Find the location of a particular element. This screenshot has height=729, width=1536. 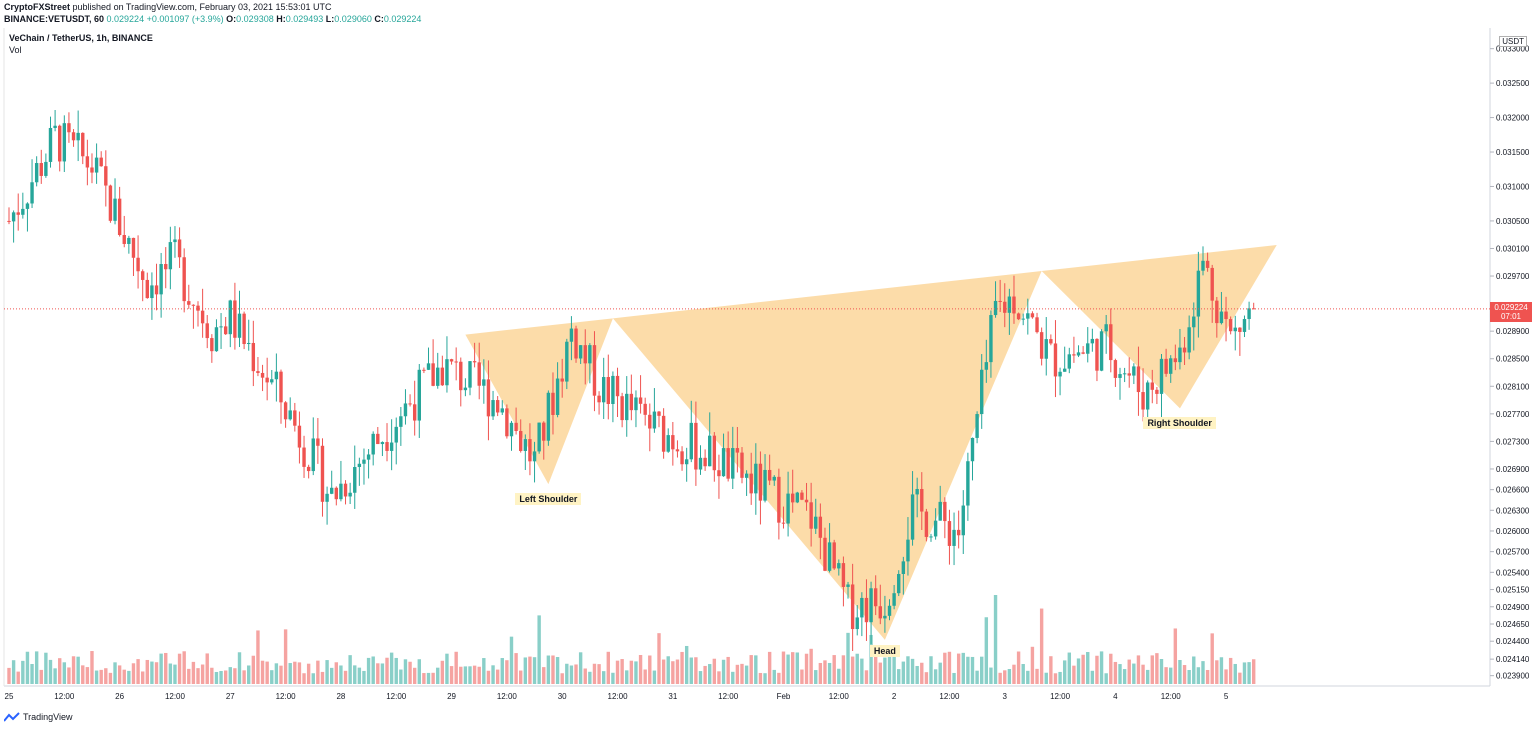

pattern-label: Head is located at coordinates (884, 651).